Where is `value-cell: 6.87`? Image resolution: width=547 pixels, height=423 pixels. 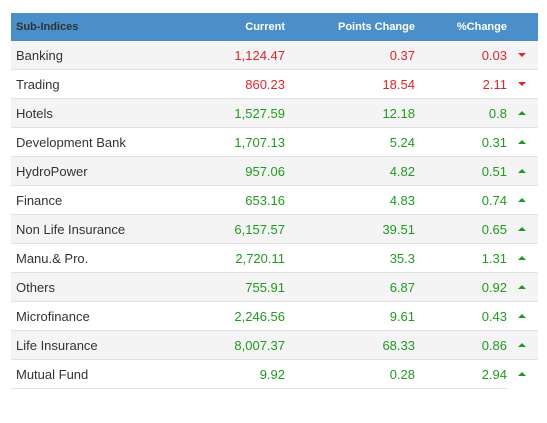 value-cell: 6.87 is located at coordinates (350, 287).